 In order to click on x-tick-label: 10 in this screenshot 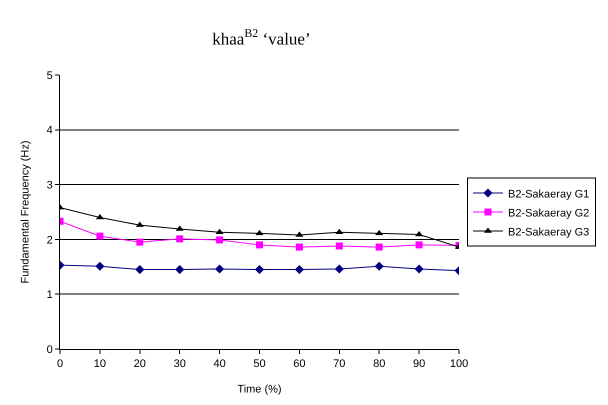, I will do `click(100, 364)`.